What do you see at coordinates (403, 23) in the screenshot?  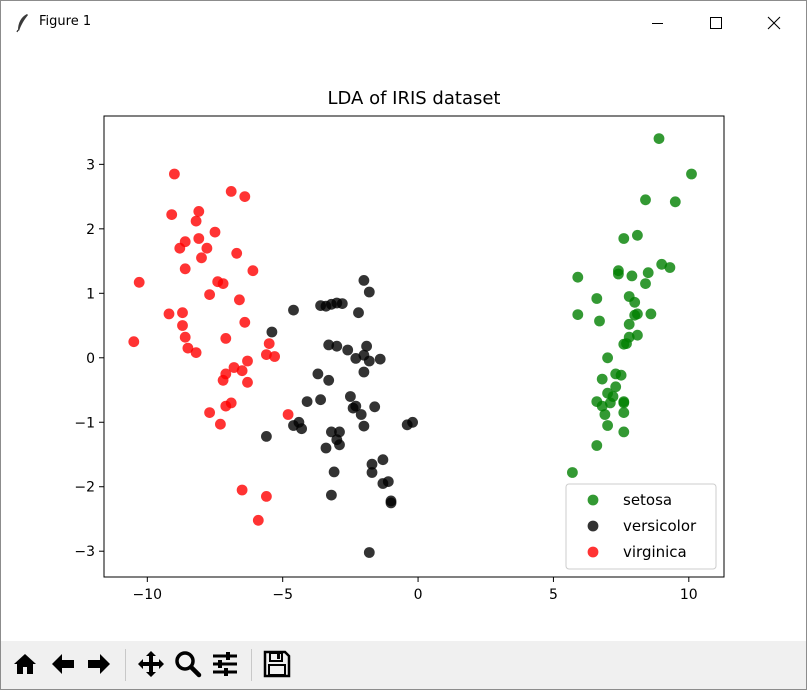 I see `title-bar: Figure 1` at bounding box center [403, 23].